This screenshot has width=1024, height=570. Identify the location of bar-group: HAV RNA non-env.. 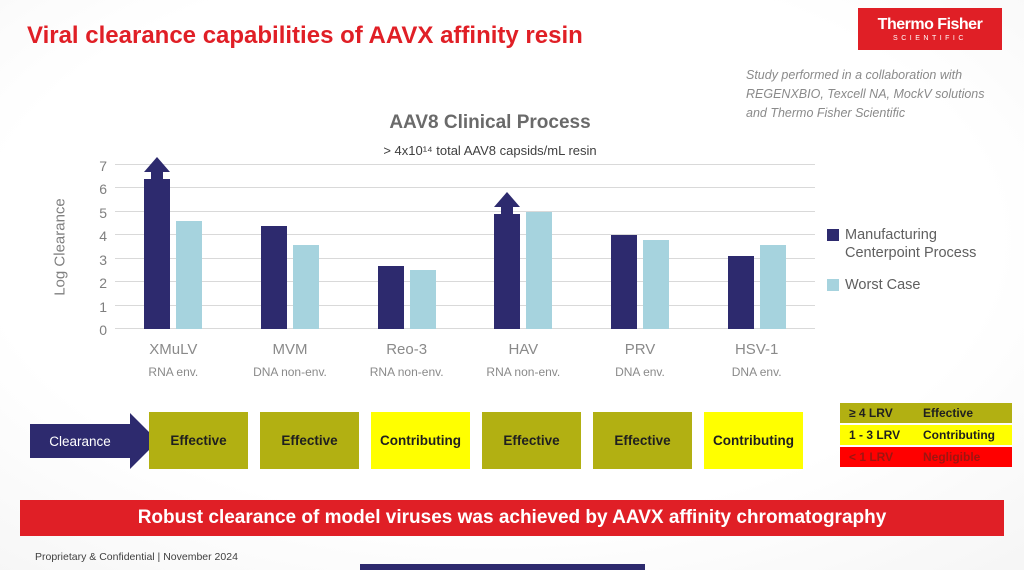
(523, 272).